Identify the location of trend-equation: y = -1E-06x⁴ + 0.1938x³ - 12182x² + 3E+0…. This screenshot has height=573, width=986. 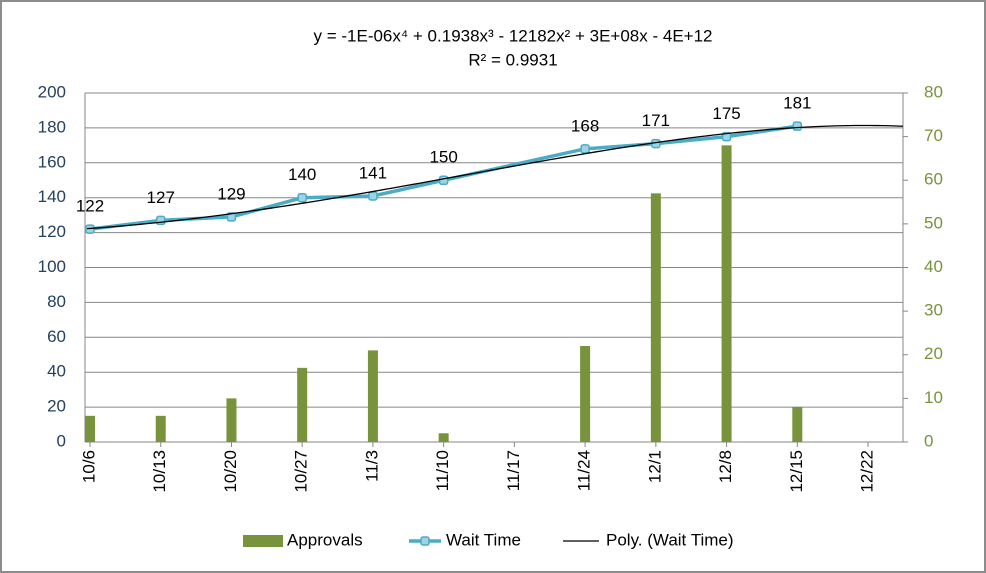
(512, 35).